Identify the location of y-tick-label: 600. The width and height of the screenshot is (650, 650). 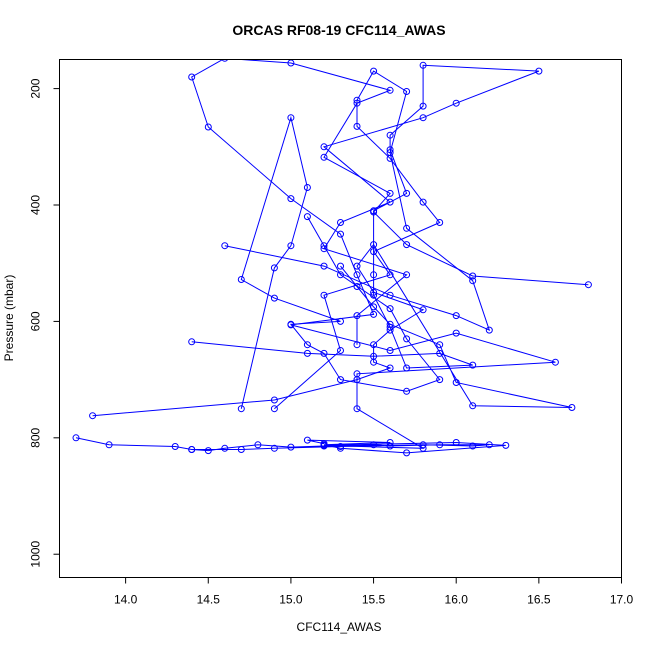
(36, 321).